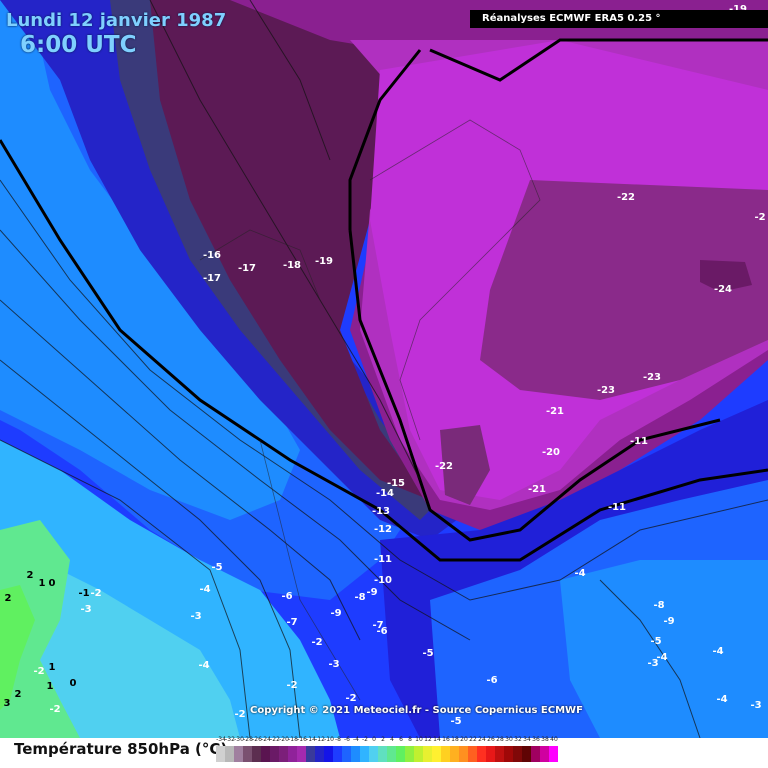 The image size is (768, 768). I want to click on isotherm-label: -24, so click(723, 289).